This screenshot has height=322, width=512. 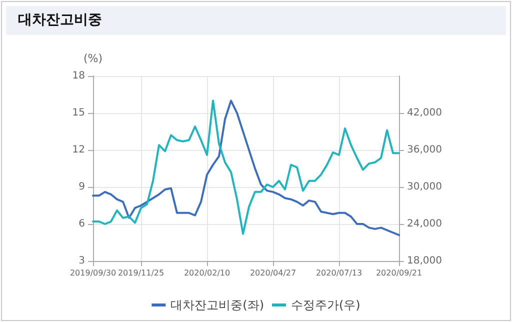 I want to click on y2-tick-label: 18,000, so click(x=424, y=261).